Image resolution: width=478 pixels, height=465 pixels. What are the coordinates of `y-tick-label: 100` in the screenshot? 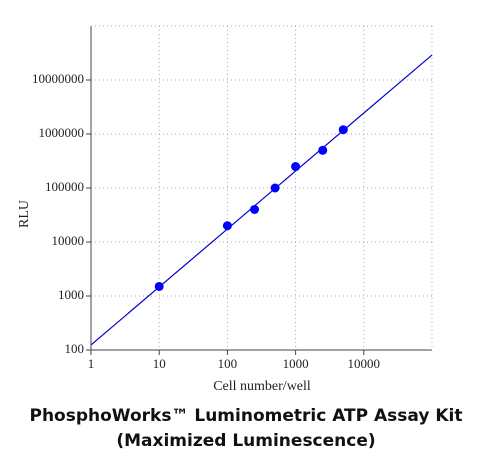 It's located at (75, 348).